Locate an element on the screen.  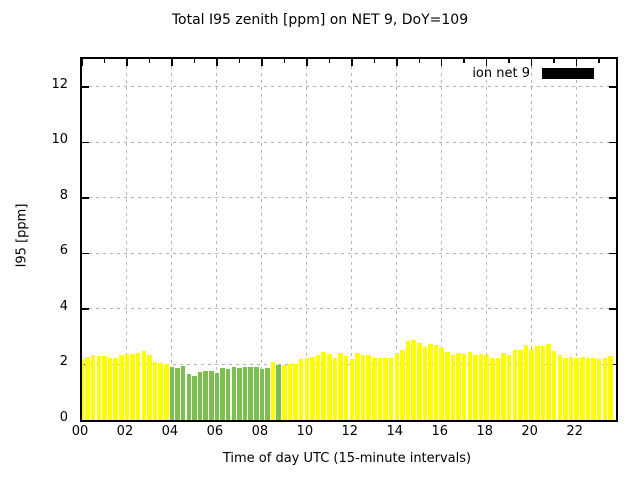
chart-title: Total I95 zenith [ppm] on NET 9, DoY=109 is located at coordinates (320, 20).